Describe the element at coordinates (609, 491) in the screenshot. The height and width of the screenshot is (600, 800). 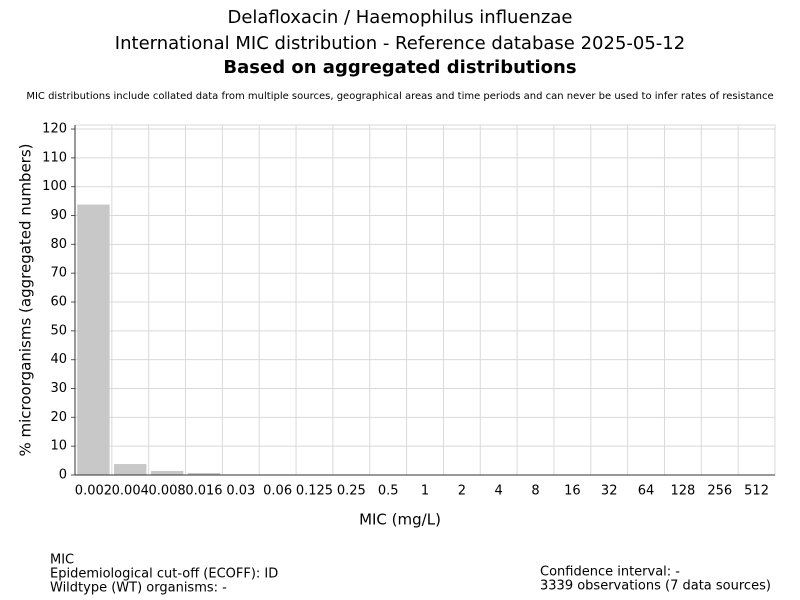
I see `x-tick-label: 32` at that location.